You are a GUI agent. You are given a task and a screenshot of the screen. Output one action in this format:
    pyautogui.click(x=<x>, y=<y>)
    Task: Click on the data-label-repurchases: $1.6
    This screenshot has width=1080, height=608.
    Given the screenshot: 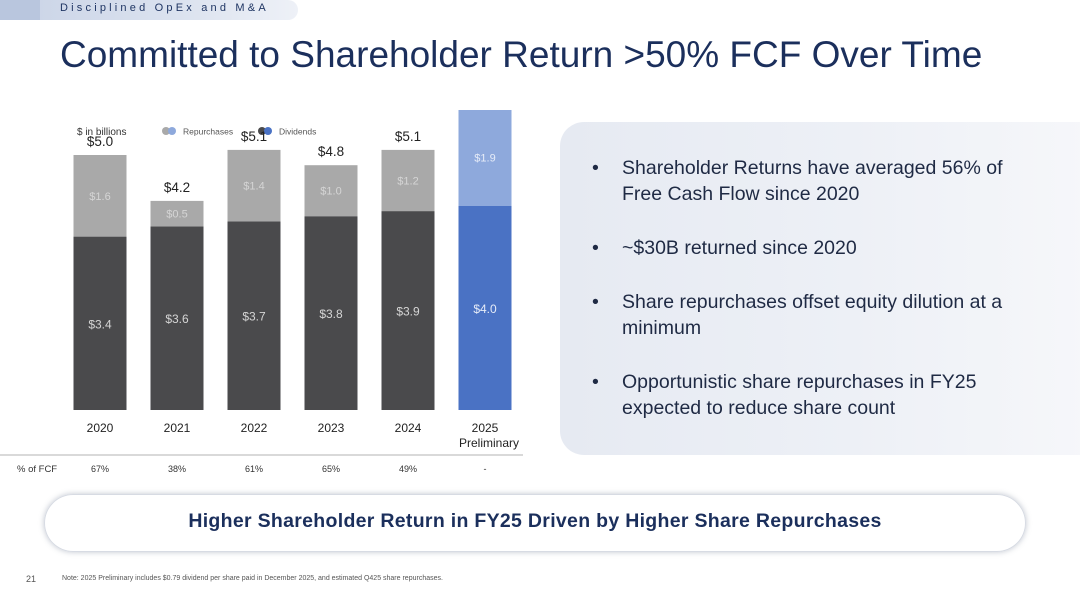 What is the action you would take?
    pyautogui.click(x=99, y=197)
    